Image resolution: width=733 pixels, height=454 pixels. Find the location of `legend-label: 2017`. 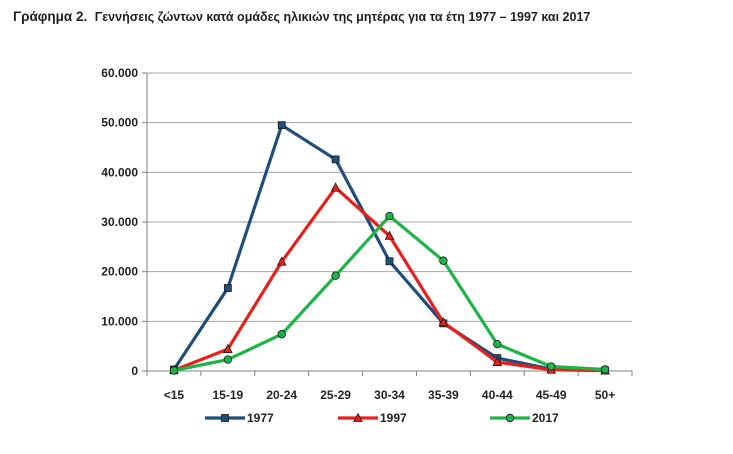

legend-label: 2017 is located at coordinates (545, 418).